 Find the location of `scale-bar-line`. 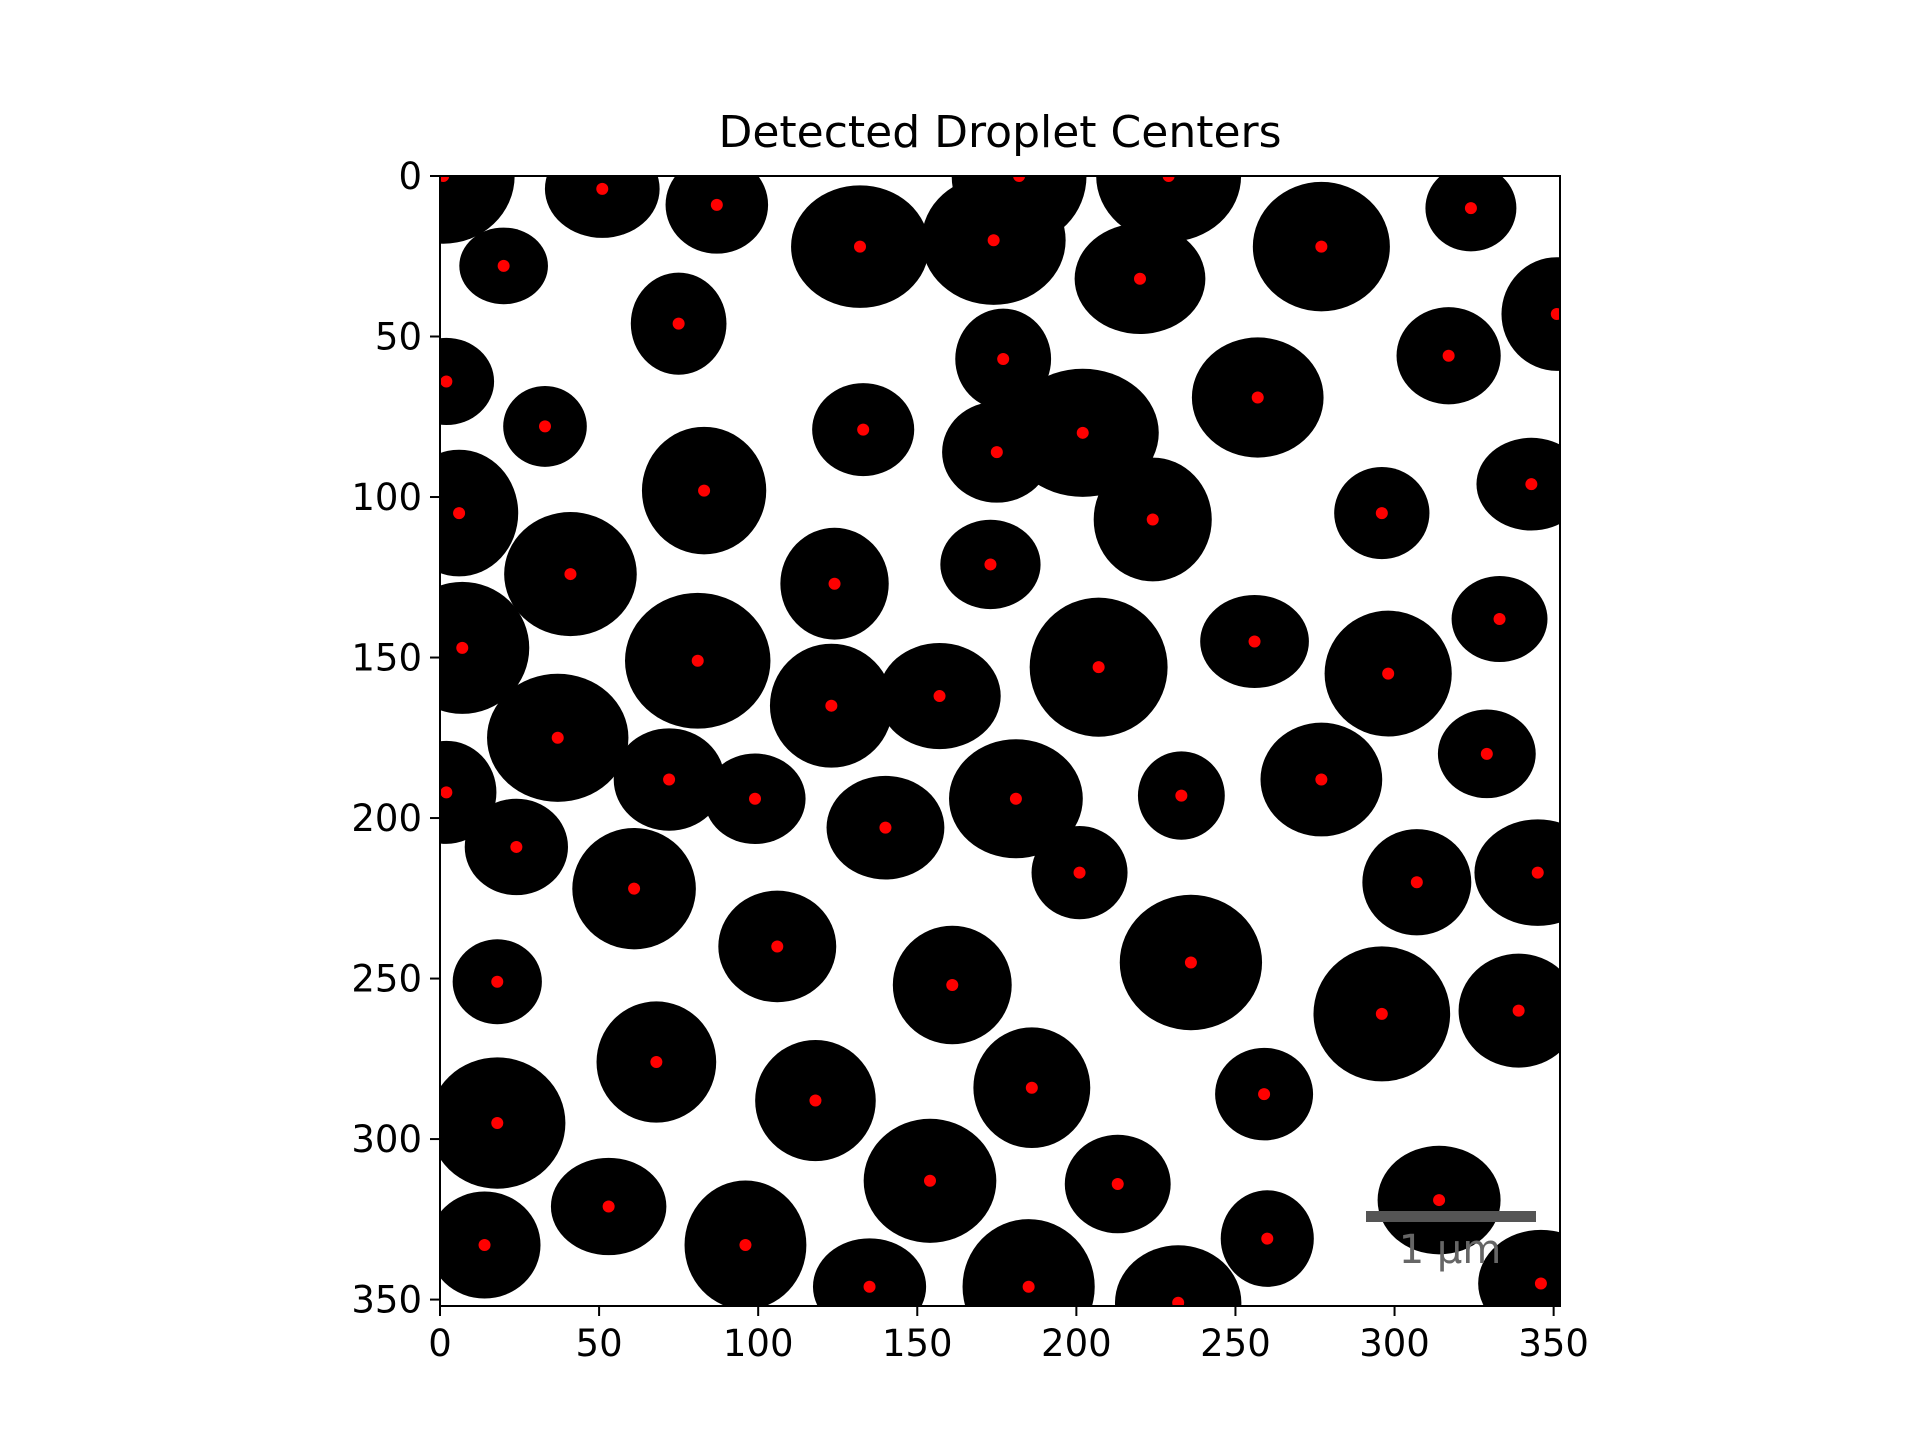

scale-bar-line is located at coordinates (1451, 1216).